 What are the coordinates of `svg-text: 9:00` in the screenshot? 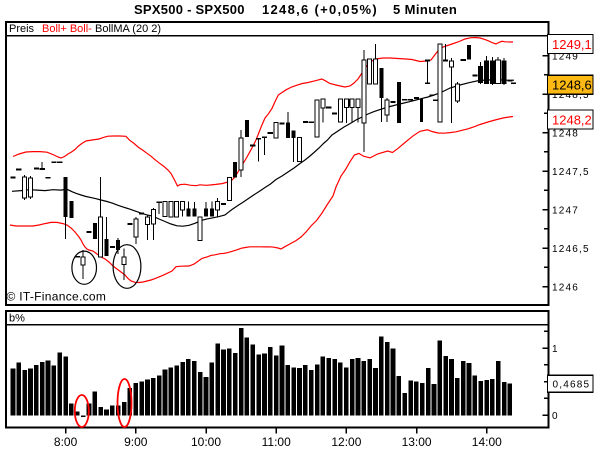 It's located at (136, 442).